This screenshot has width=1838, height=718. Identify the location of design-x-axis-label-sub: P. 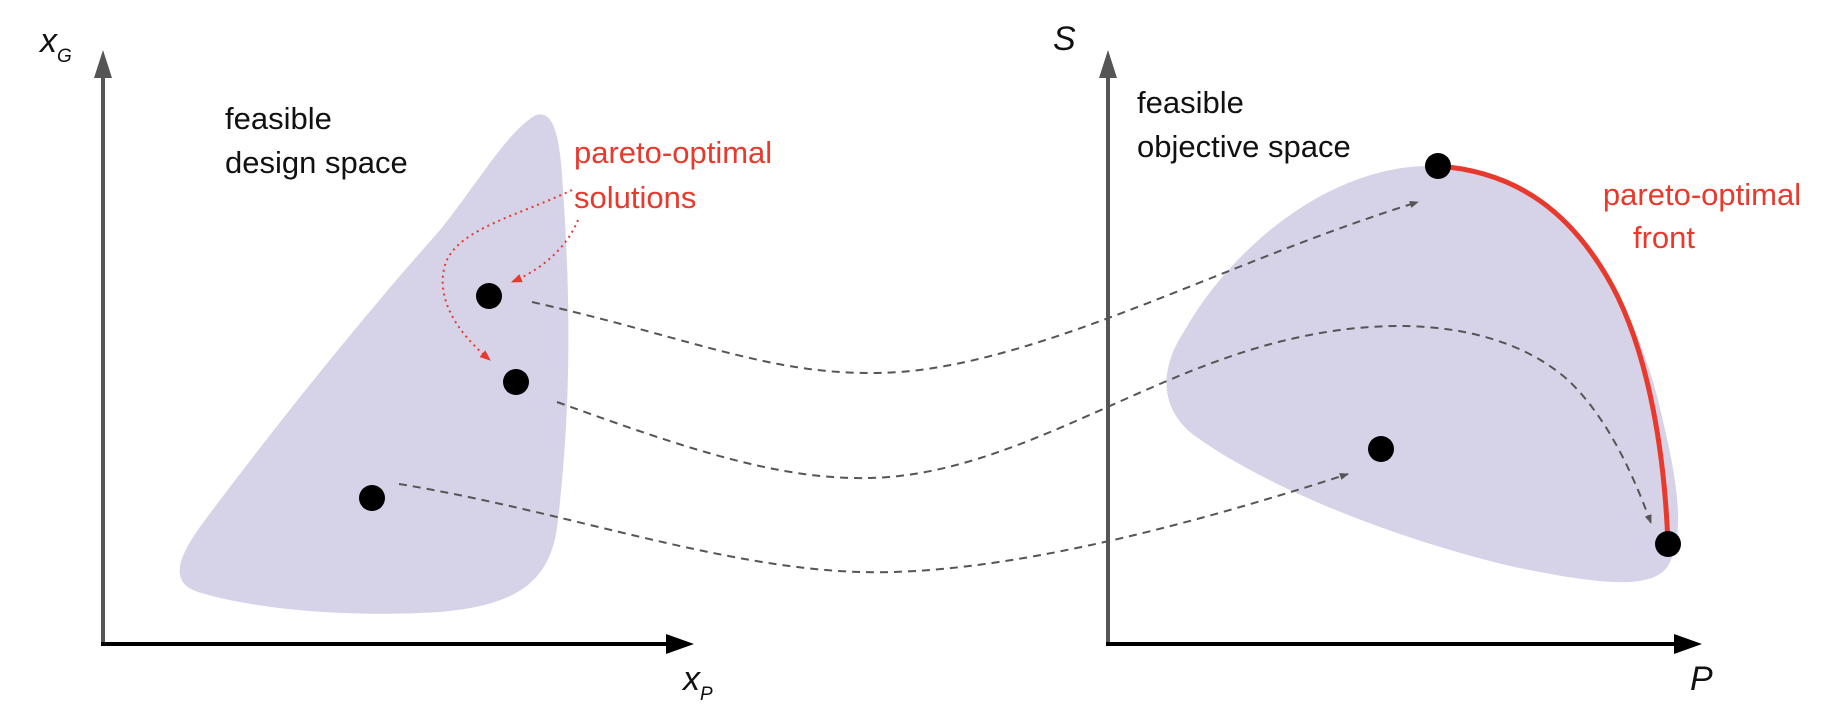
(706, 694).